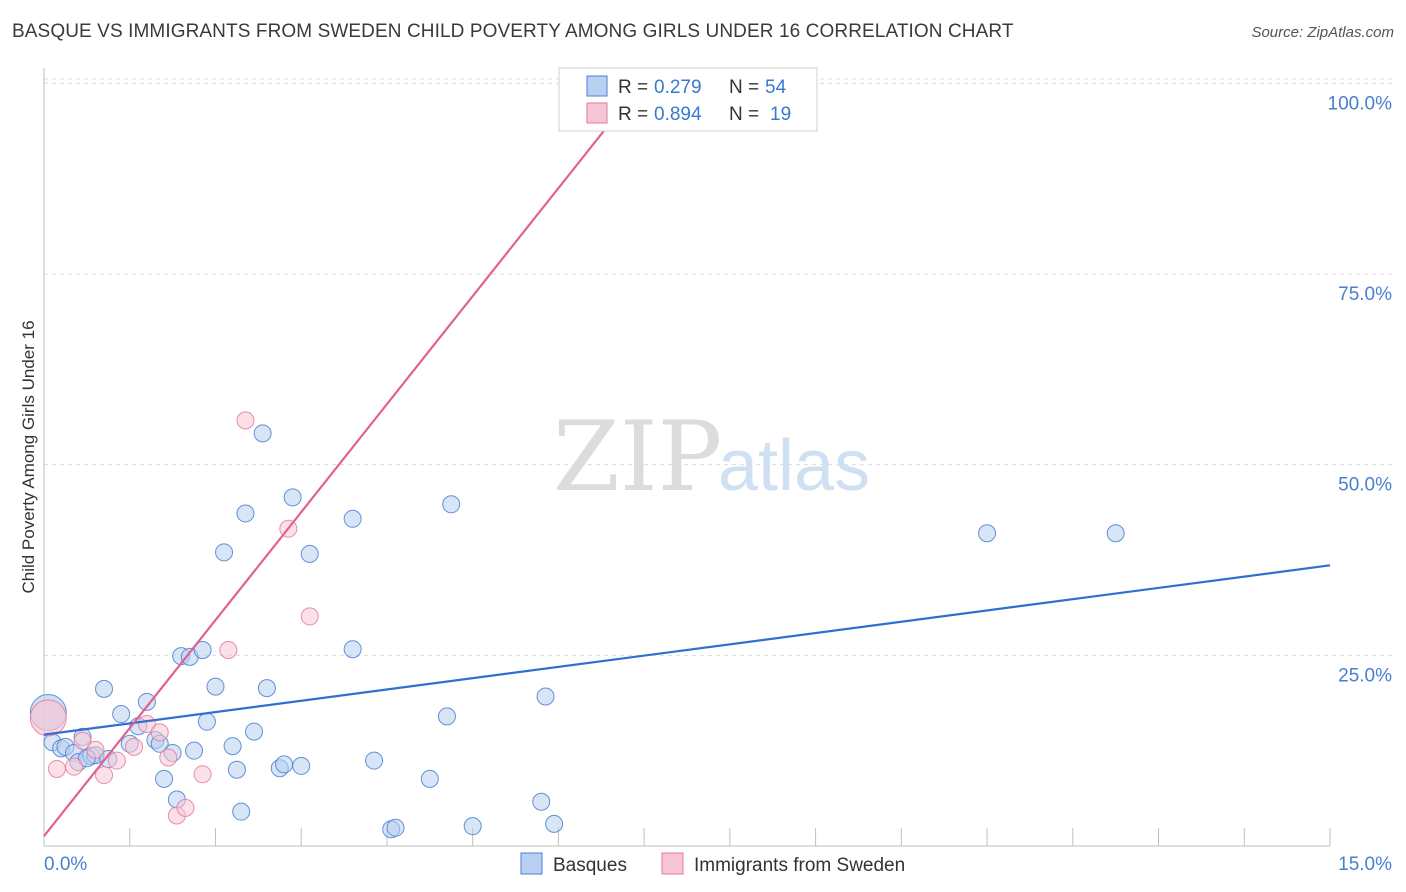 The width and height of the screenshot is (1406, 892). What do you see at coordinates (637, 457) in the screenshot?
I see `watermark-zip: ZIP` at bounding box center [637, 457].